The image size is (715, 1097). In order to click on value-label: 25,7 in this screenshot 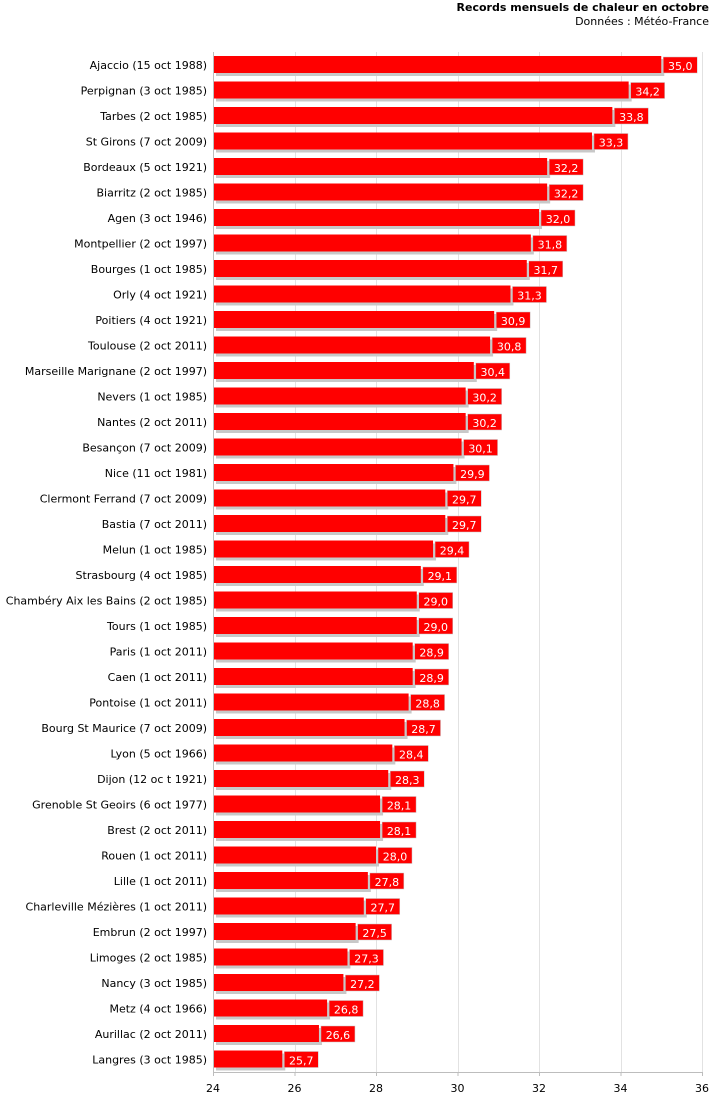, I will do `click(301, 1061)`.